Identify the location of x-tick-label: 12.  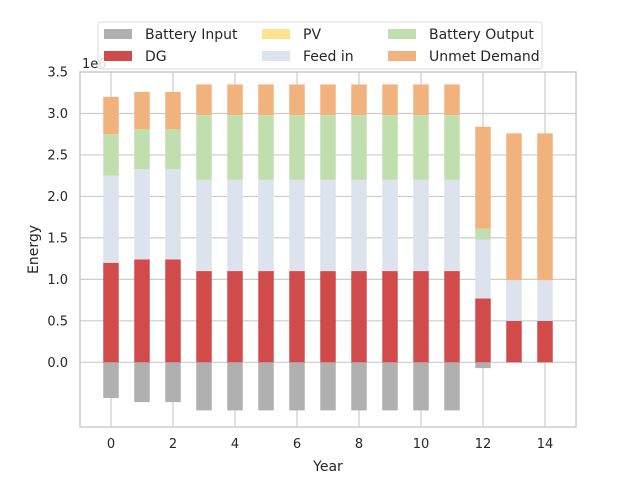
(483, 444).